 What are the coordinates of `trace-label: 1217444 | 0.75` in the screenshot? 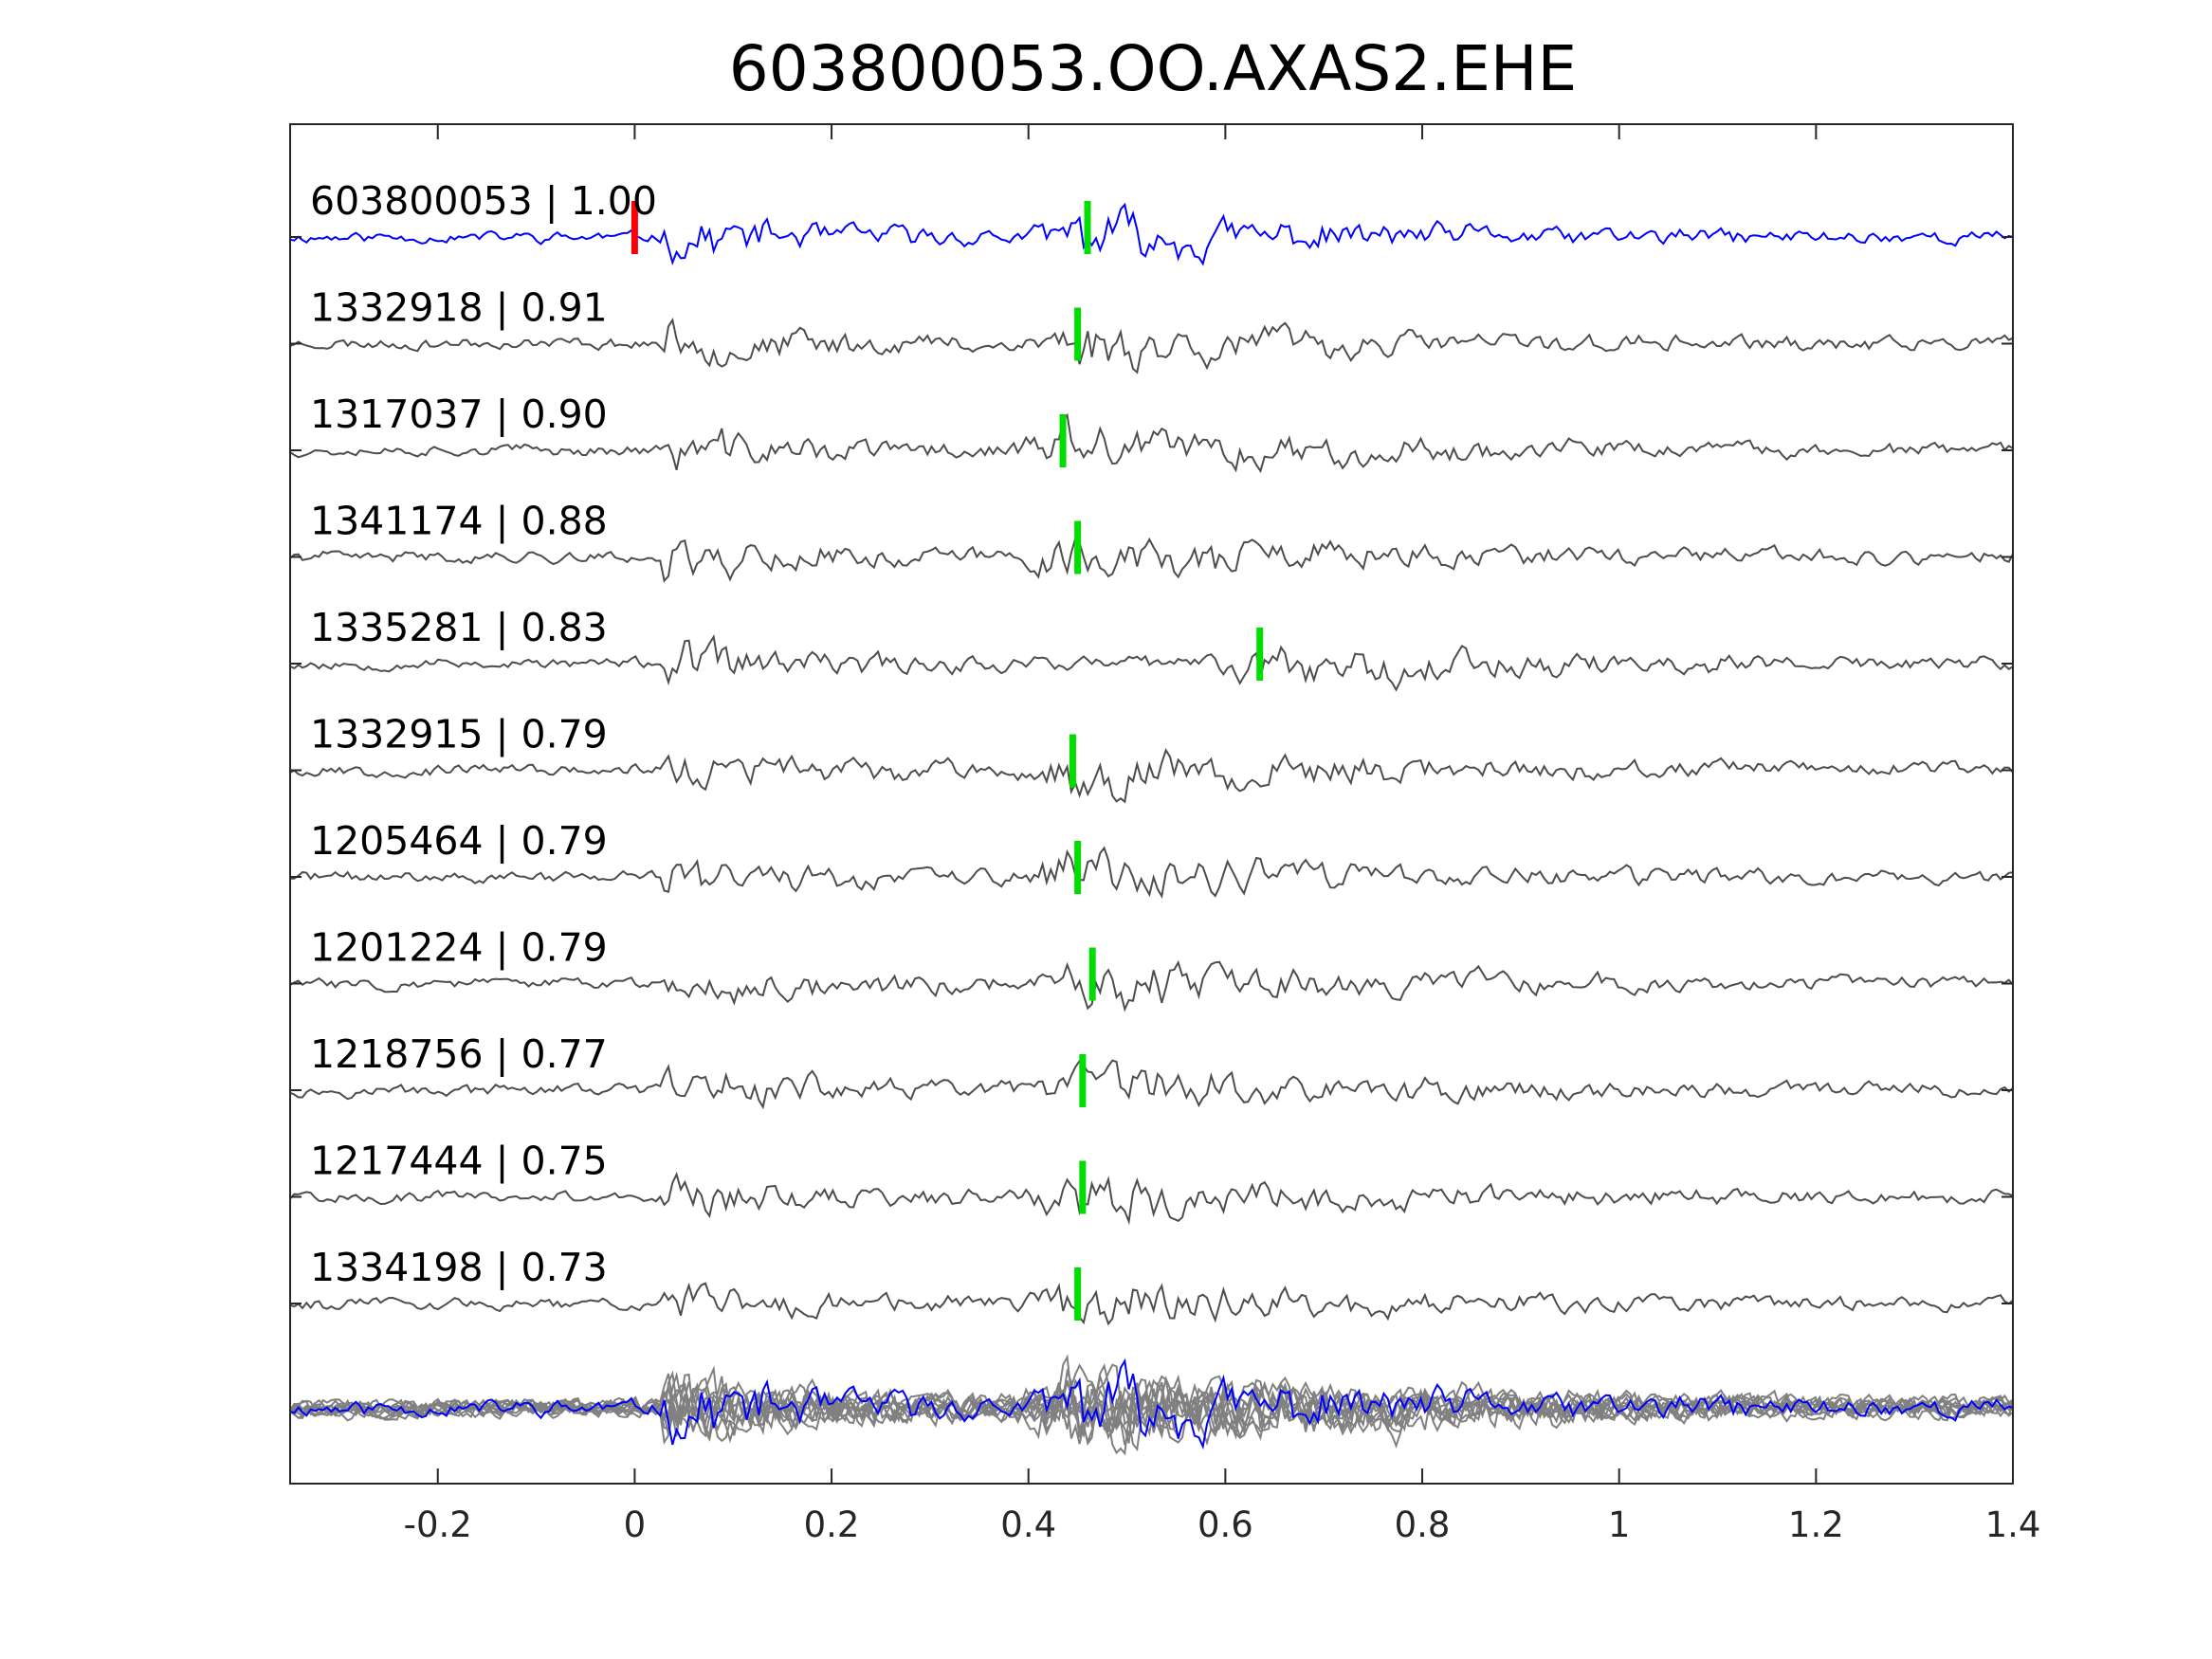 It's located at (459, 1161).